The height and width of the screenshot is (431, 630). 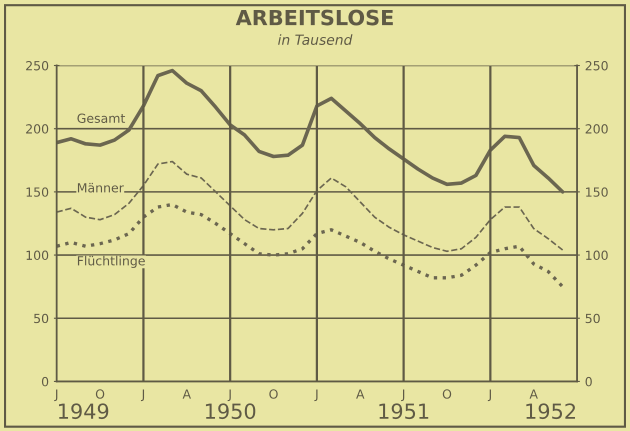 What do you see at coordinates (37, 129) in the screenshot?
I see `y-tick-label: 200` at bounding box center [37, 129].